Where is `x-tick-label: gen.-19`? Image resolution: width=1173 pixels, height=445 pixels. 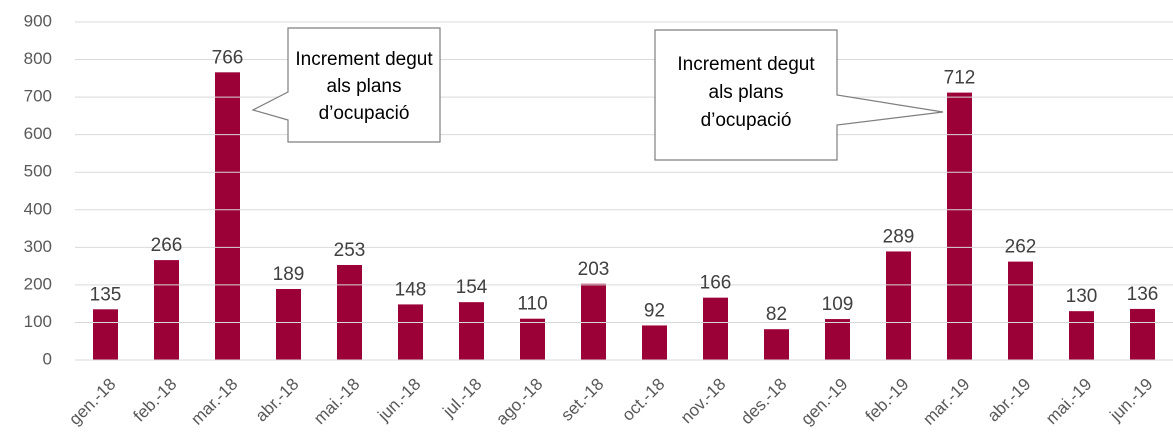
x-tick-label: gen.-19 is located at coordinates (824, 402).